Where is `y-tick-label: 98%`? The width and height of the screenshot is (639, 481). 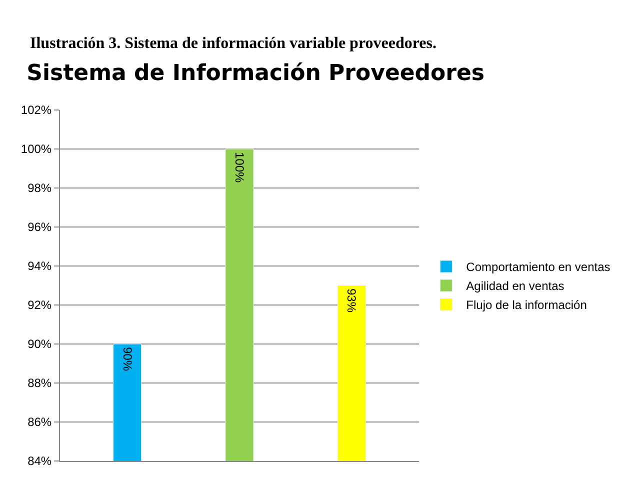
y-tick-label: 98% is located at coordinates (40, 188).